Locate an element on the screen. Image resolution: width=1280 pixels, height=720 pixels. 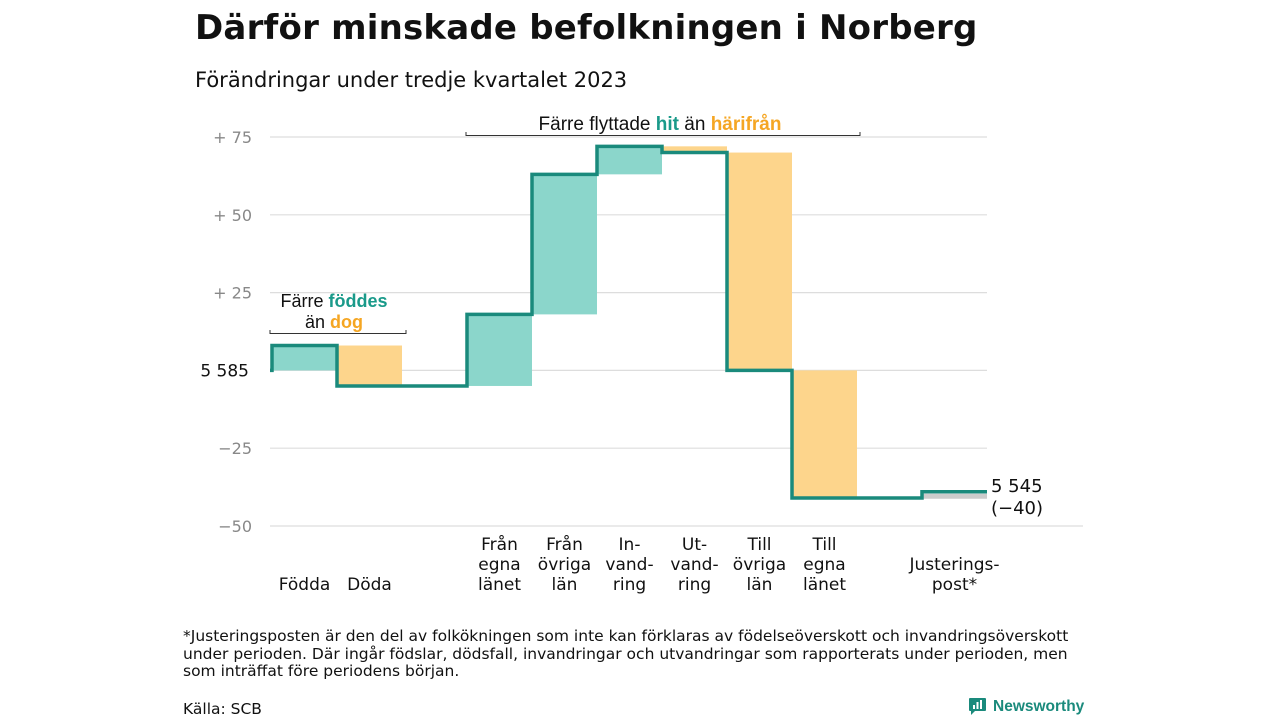
x-tick-label: Födda is located at coordinates (305, 585).